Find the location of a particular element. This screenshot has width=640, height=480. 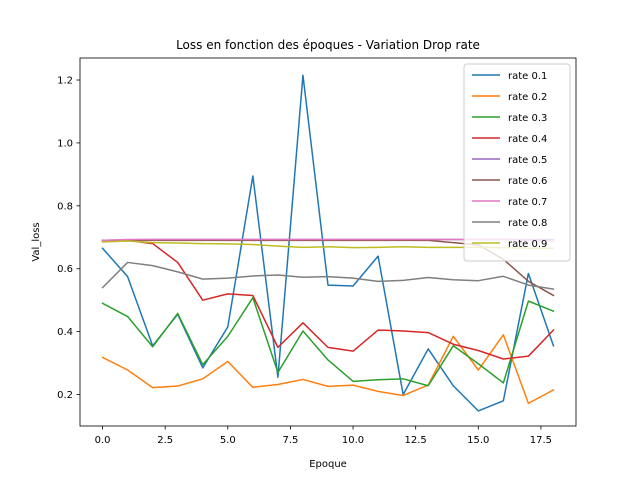

legend-label-1: rate 0.1 is located at coordinates (527, 76).